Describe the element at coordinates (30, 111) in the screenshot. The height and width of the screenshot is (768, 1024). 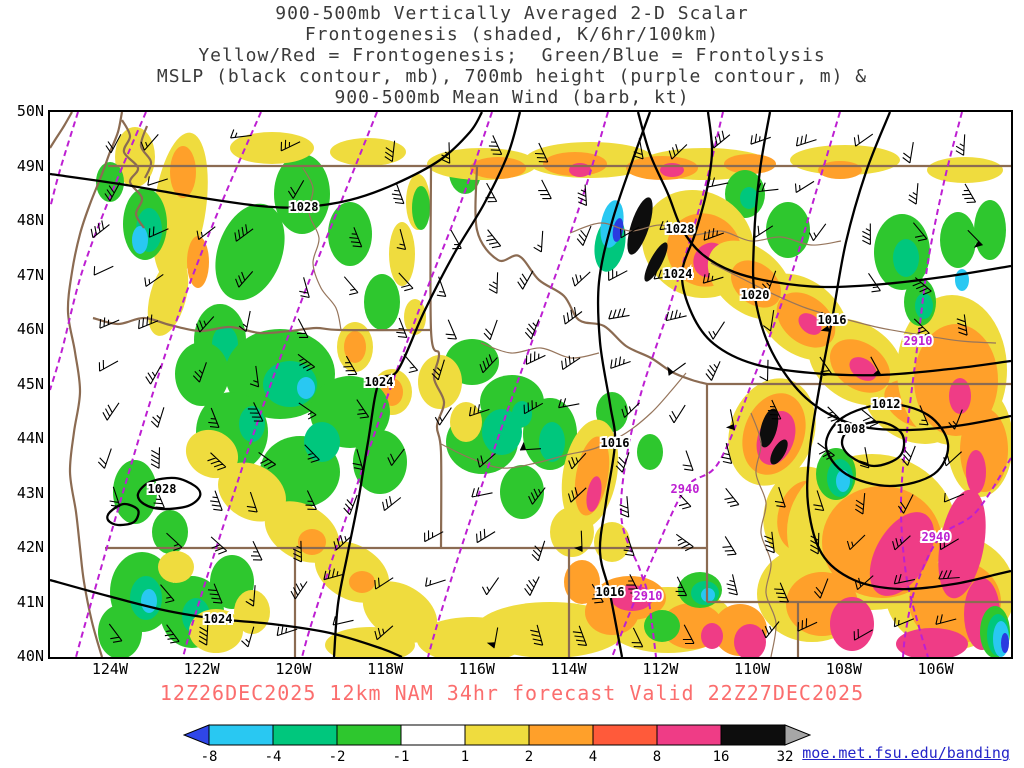
I see `lat-tick-label: 50N` at that location.